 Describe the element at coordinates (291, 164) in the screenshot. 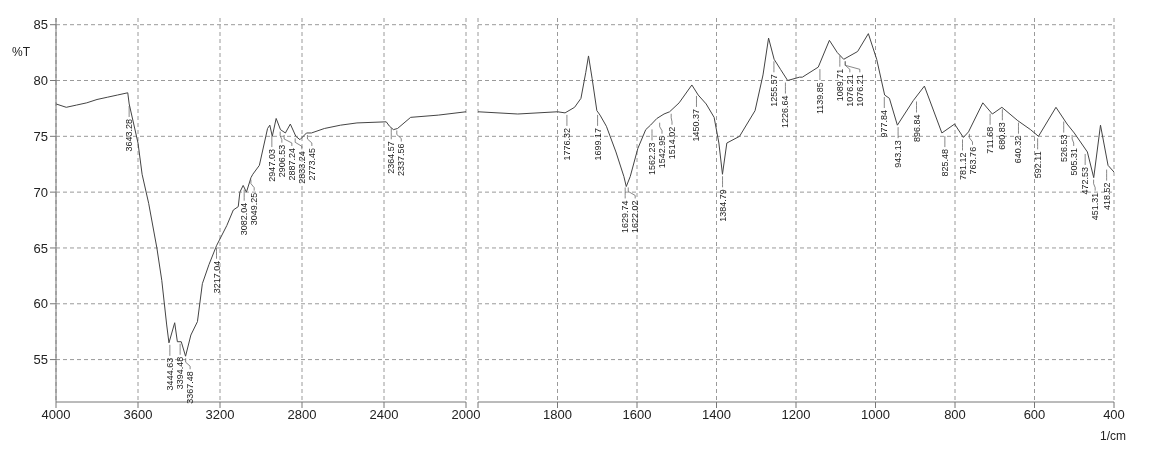

I see `annotation: 2887.24` at that location.